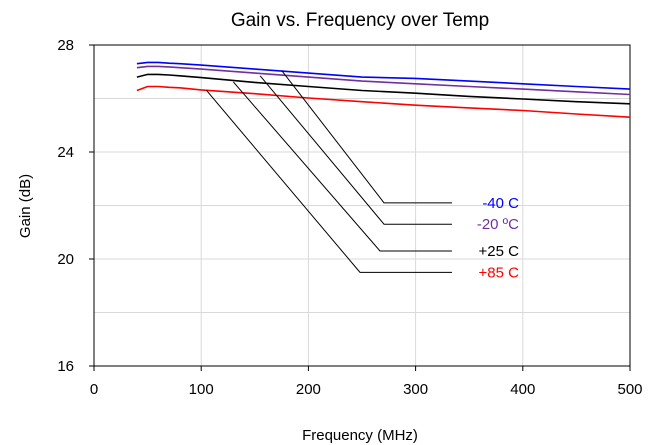 This screenshot has width=648, height=445. Describe the element at coordinates (65, 45) in the screenshot. I see `y-tick-label: 28` at that location.